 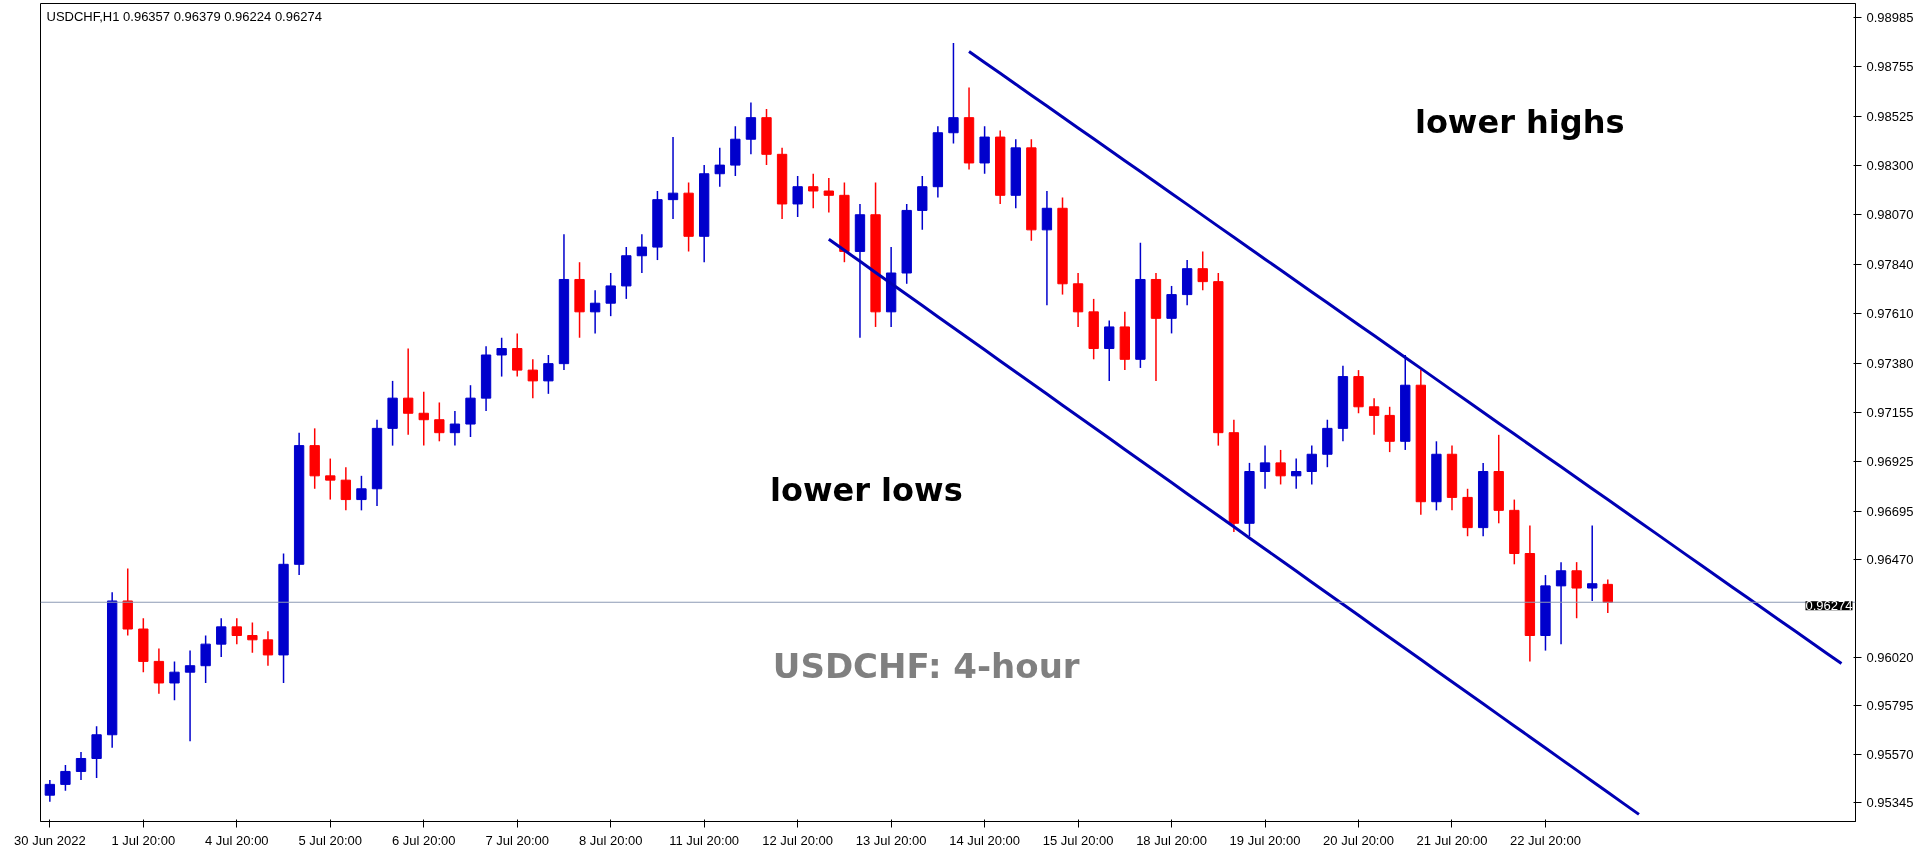 What do you see at coordinates (517, 840) in the screenshot?
I see `x-tick-label: 7 Jul 20:00` at bounding box center [517, 840].